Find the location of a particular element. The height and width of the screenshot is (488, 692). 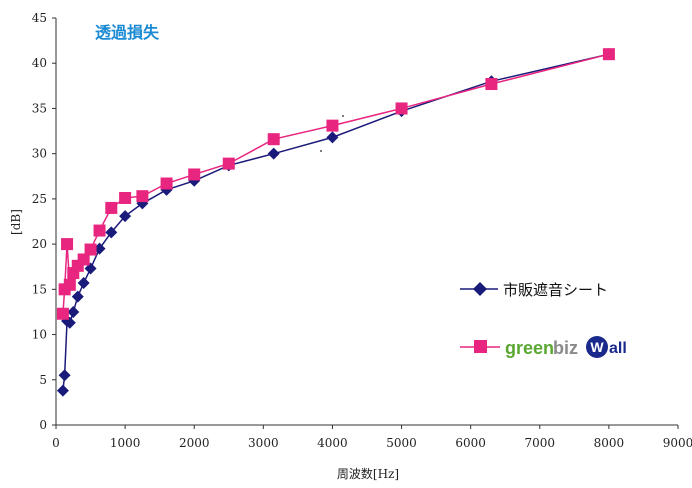

logo-all-text: all is located at coordinates (618, 348).